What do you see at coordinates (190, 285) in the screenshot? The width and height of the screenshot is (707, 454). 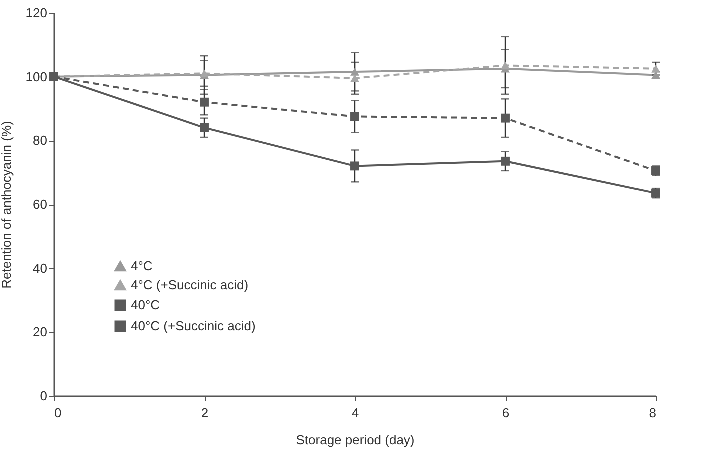 I see `legend-label: 4°C (+Succinic acid)` at bounding box center [190, 285].